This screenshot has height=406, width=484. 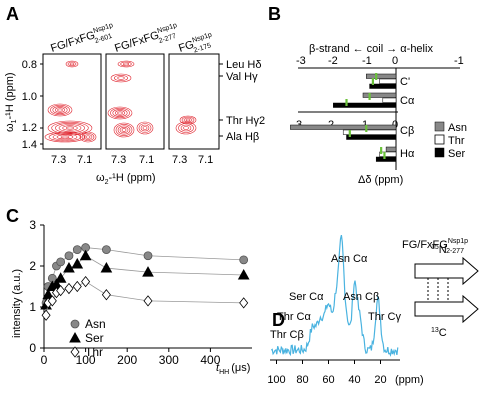 I want to click on chart-d: 100 80 60 40 20, so click(x=333, y=310).